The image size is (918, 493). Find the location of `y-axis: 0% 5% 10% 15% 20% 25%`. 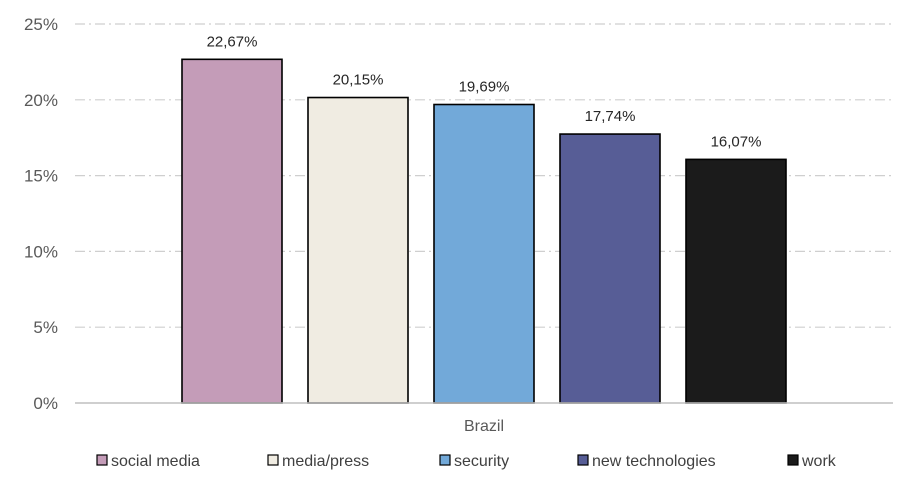

y-axis: 0% 5% 10% 15% 20% 25% is located at coordinates (41, 214).